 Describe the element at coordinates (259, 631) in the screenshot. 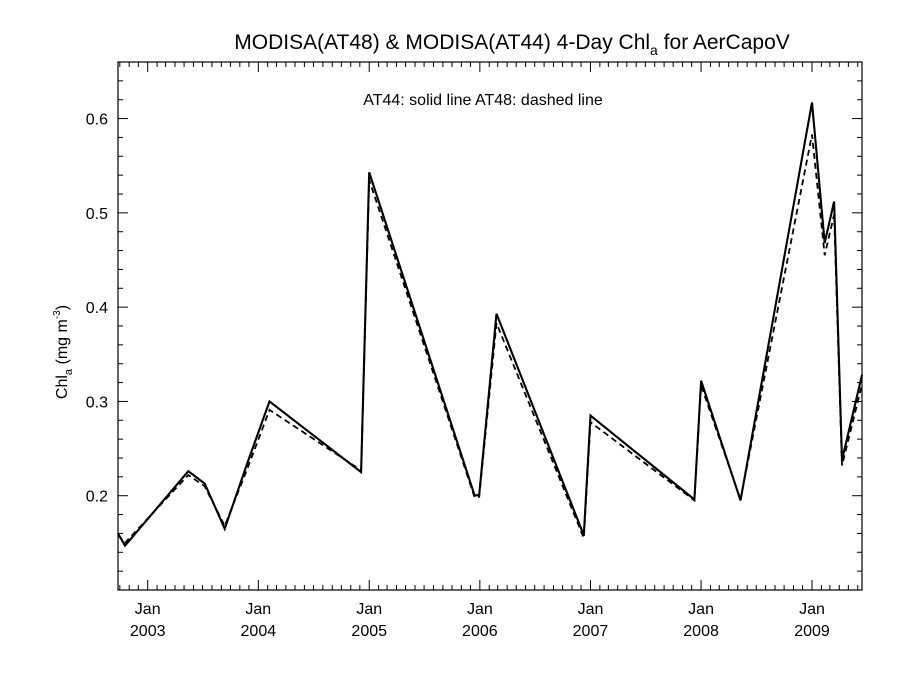

I see `x-tick-label-year: 2004` at that location.